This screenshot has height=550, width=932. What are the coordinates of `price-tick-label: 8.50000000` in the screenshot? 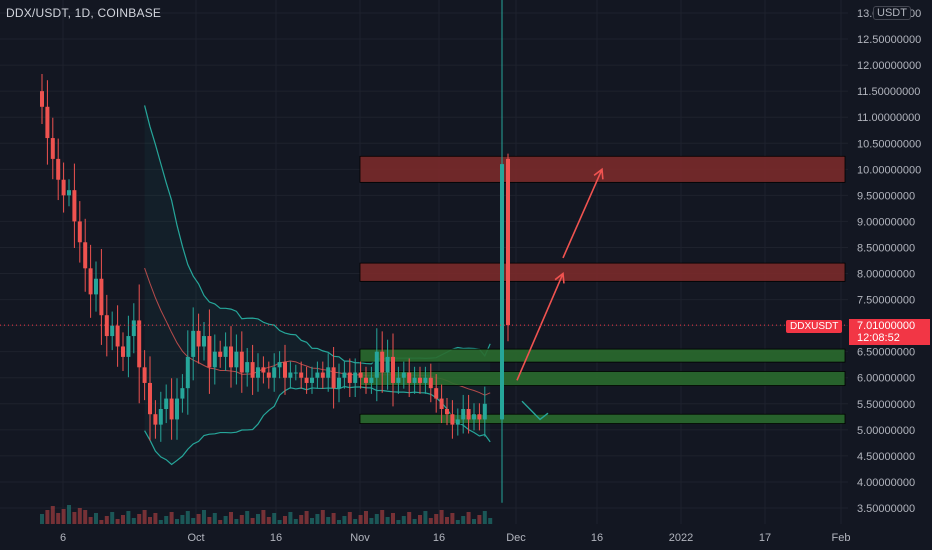 It's located at (886, 248).